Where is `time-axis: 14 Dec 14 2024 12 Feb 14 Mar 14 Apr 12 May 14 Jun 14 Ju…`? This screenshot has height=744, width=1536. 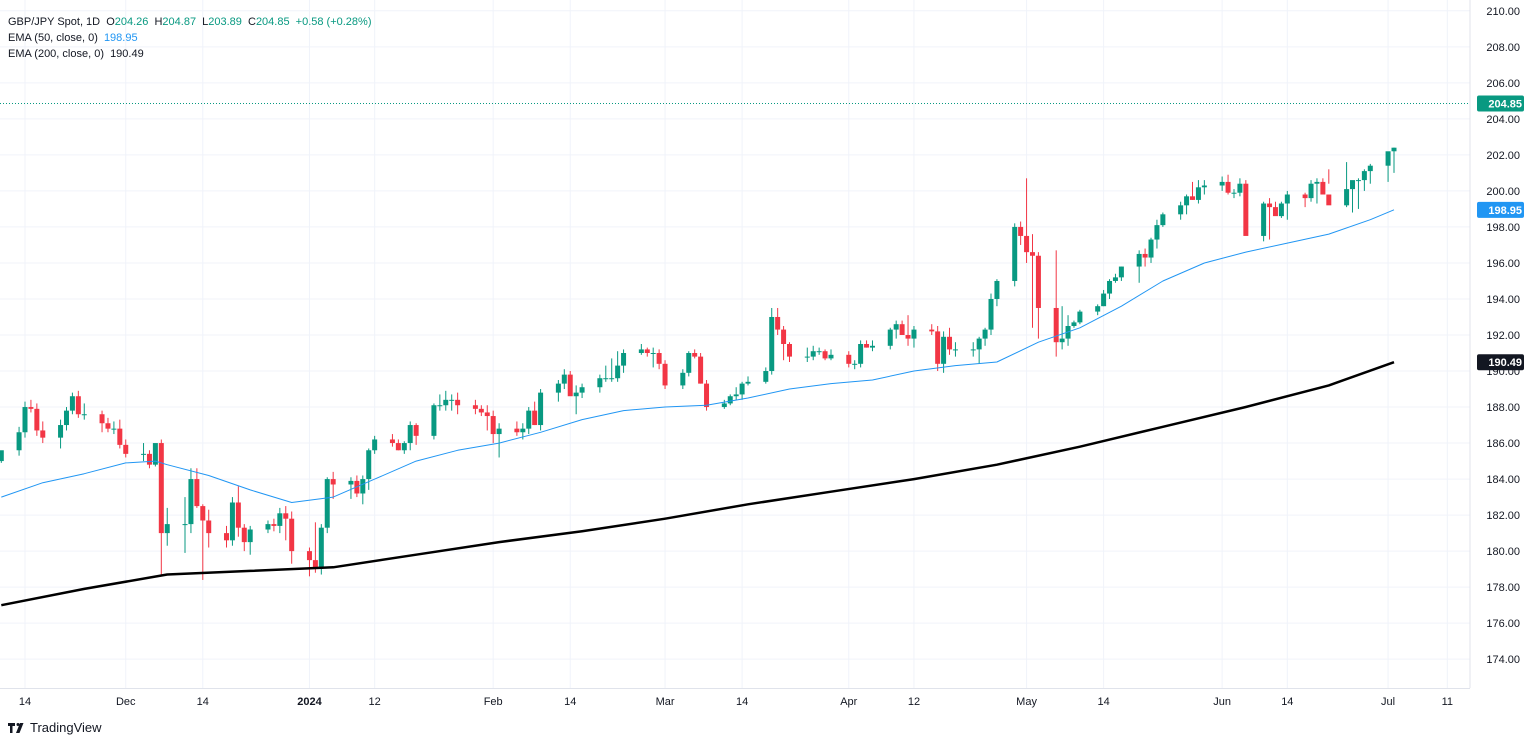
time-axis: 14 Dec 14 2024 12 Feb 14 Mar 14 Apr 12 May 14 Jun 14 Ju… is located at coordinates (736, 702).